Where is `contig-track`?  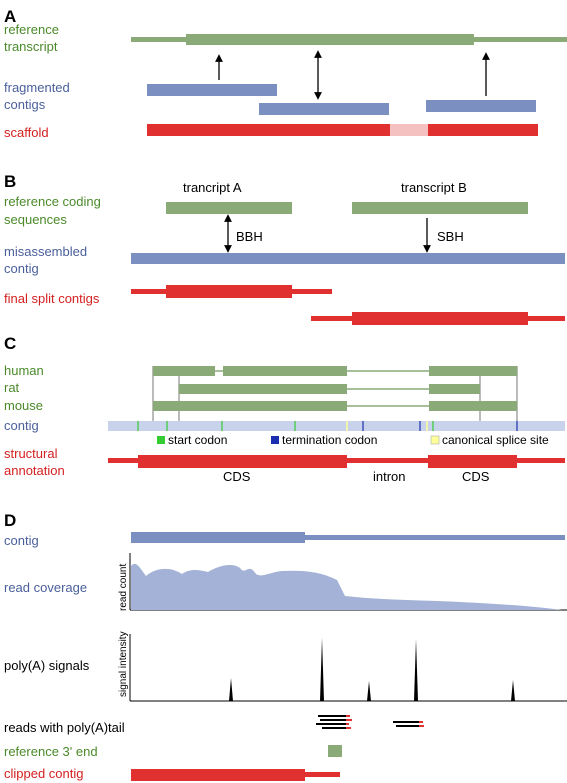 contig-track is located at coordinates (336, 426).